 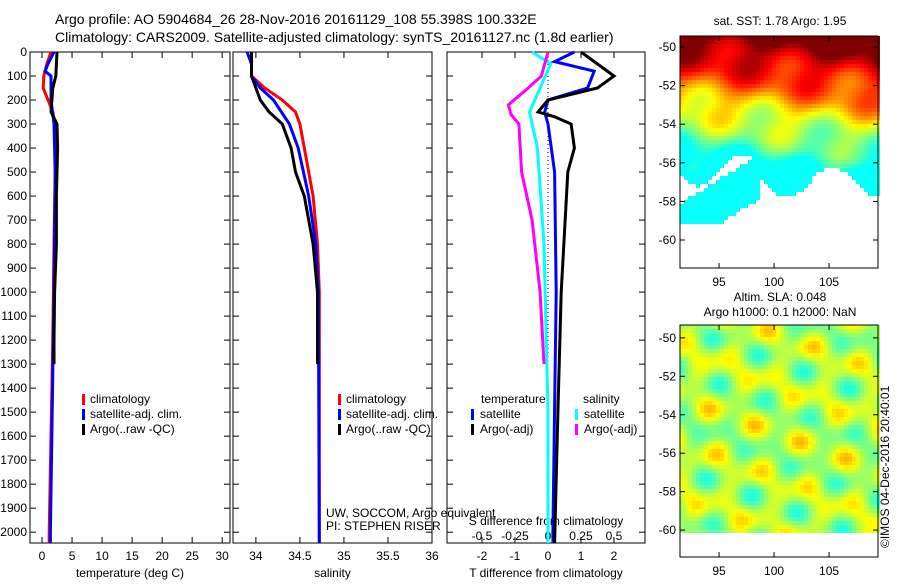 What do you see at coordinates (668, 492) in the screenshot?
I see `lat-tick-label: -58` at bounding box center [668, 492].